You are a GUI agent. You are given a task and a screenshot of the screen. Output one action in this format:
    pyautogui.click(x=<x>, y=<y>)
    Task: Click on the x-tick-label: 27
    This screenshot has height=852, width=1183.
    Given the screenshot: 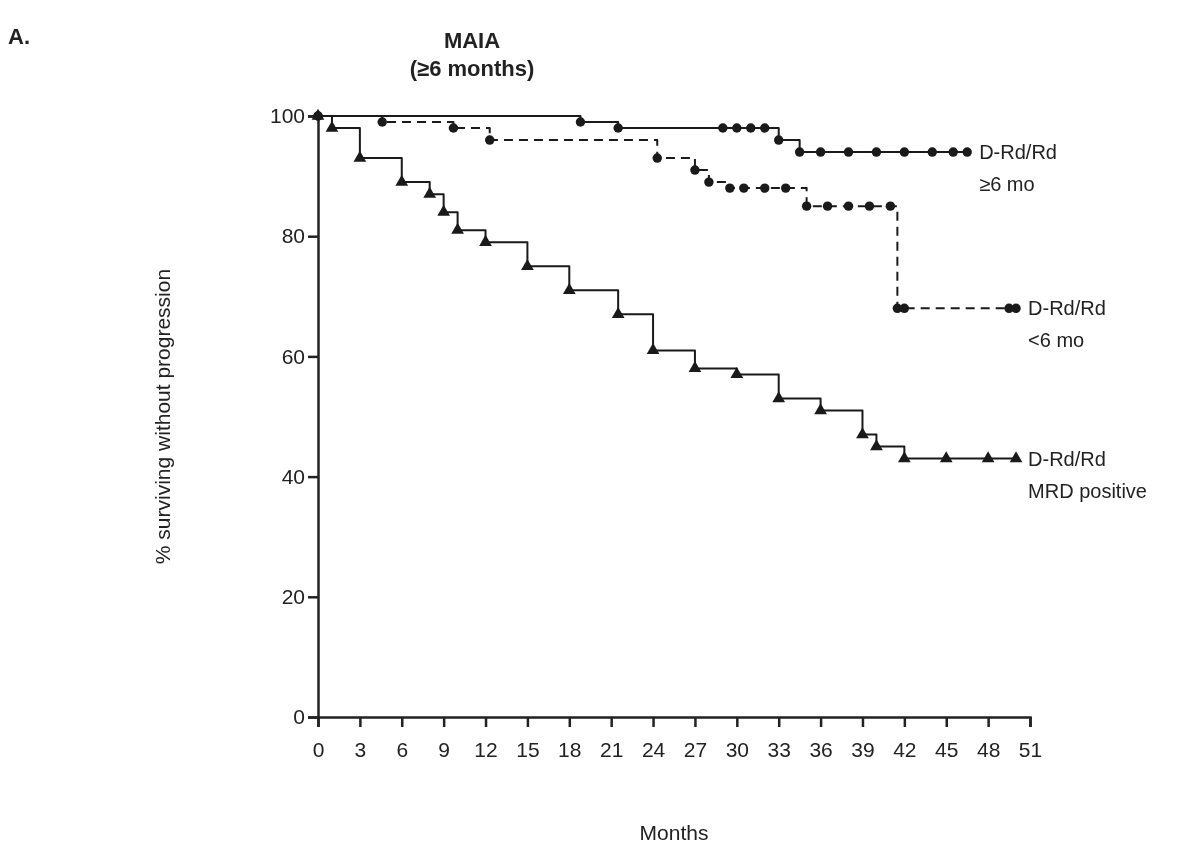 What is the action you would take?
    pyautogui.click(x=695, y=750)
    